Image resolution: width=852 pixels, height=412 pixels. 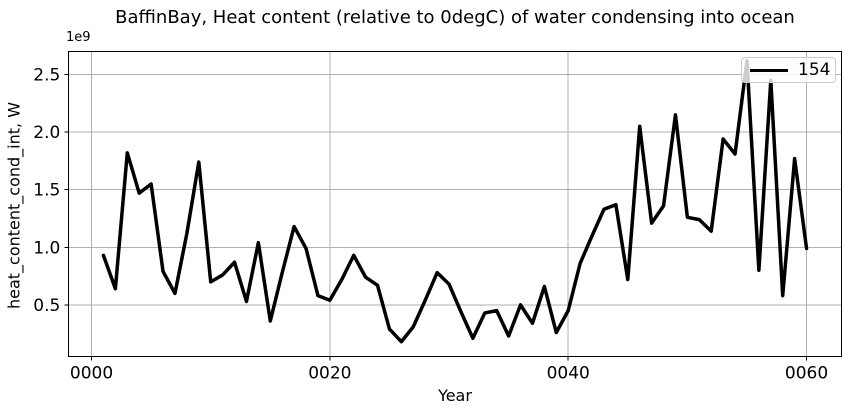 I want to click on legend-line-sample, so click(x=769, y=70).